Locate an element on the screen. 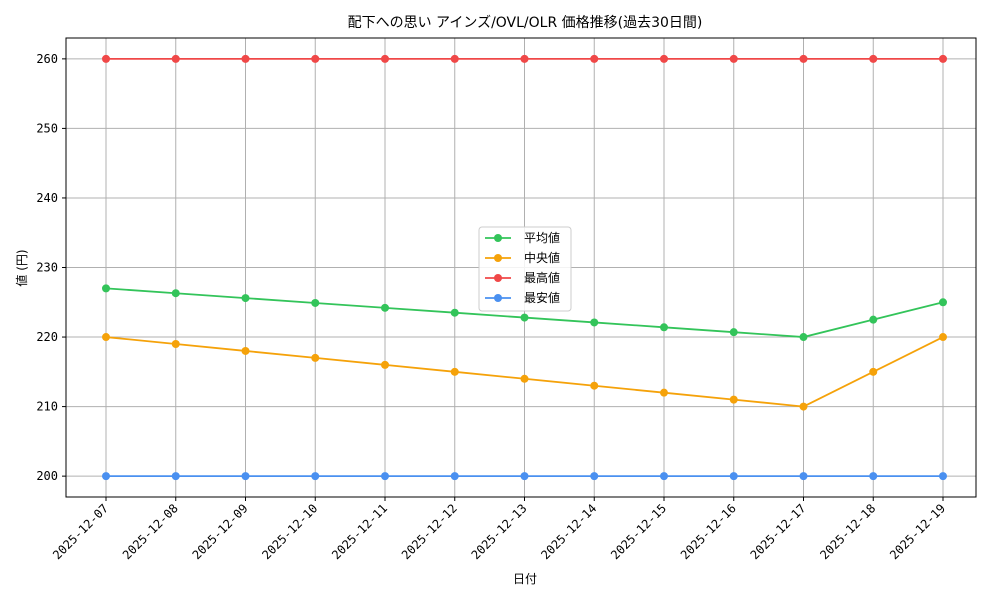  y-tick-label: 230 is located at coordinates (47, 268).